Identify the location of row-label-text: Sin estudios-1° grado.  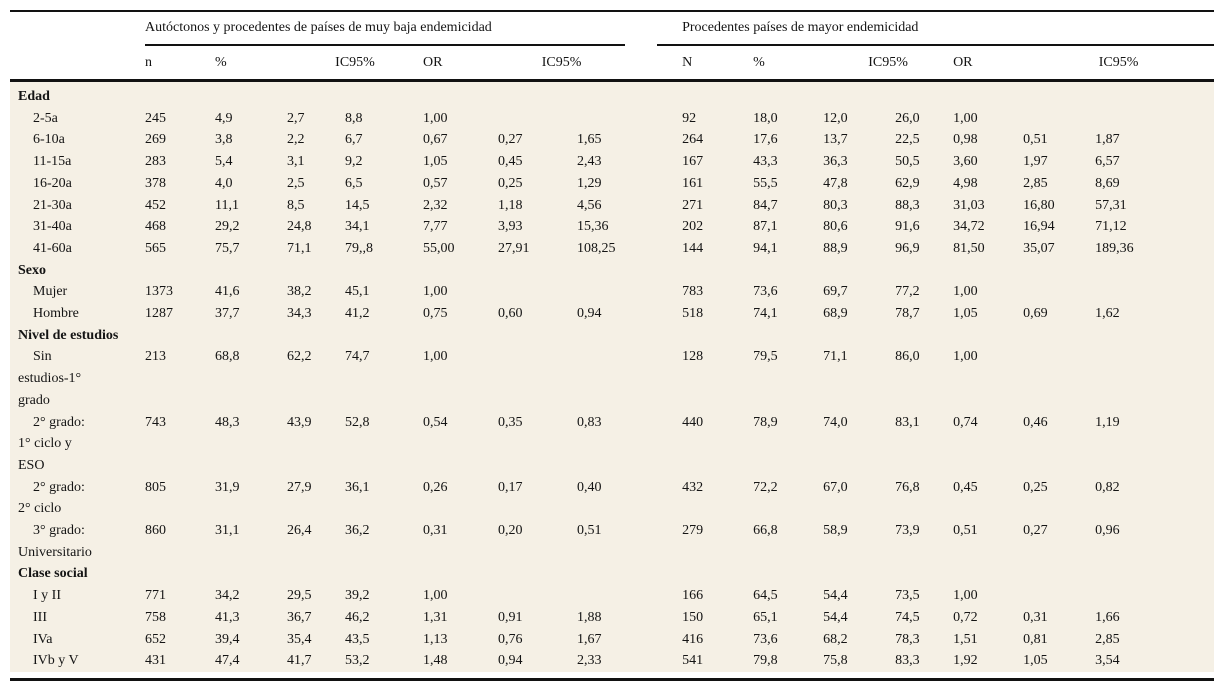
(50, 378).